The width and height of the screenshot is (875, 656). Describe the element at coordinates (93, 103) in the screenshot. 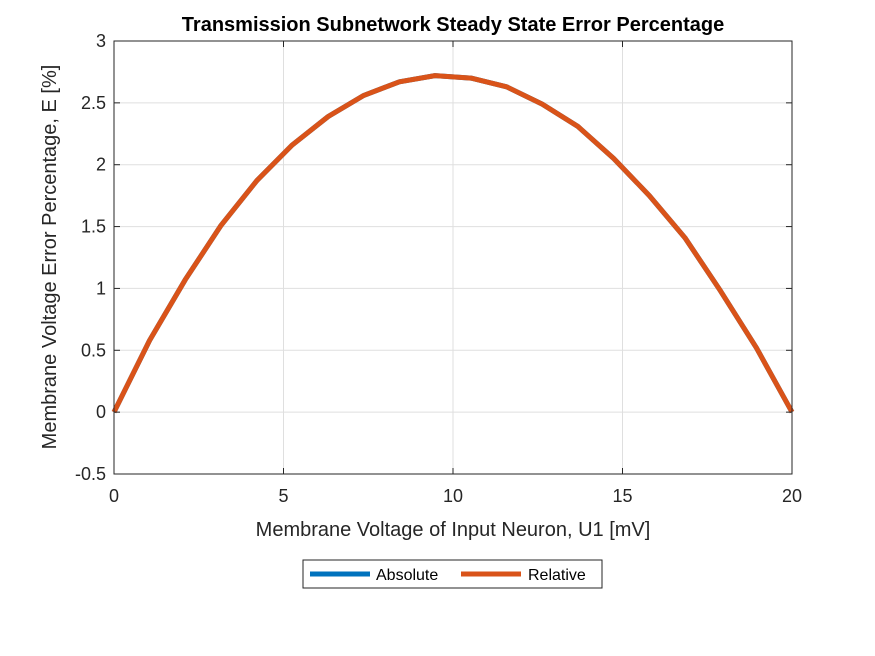

I see `y-tick-label: 2.5` at that location.